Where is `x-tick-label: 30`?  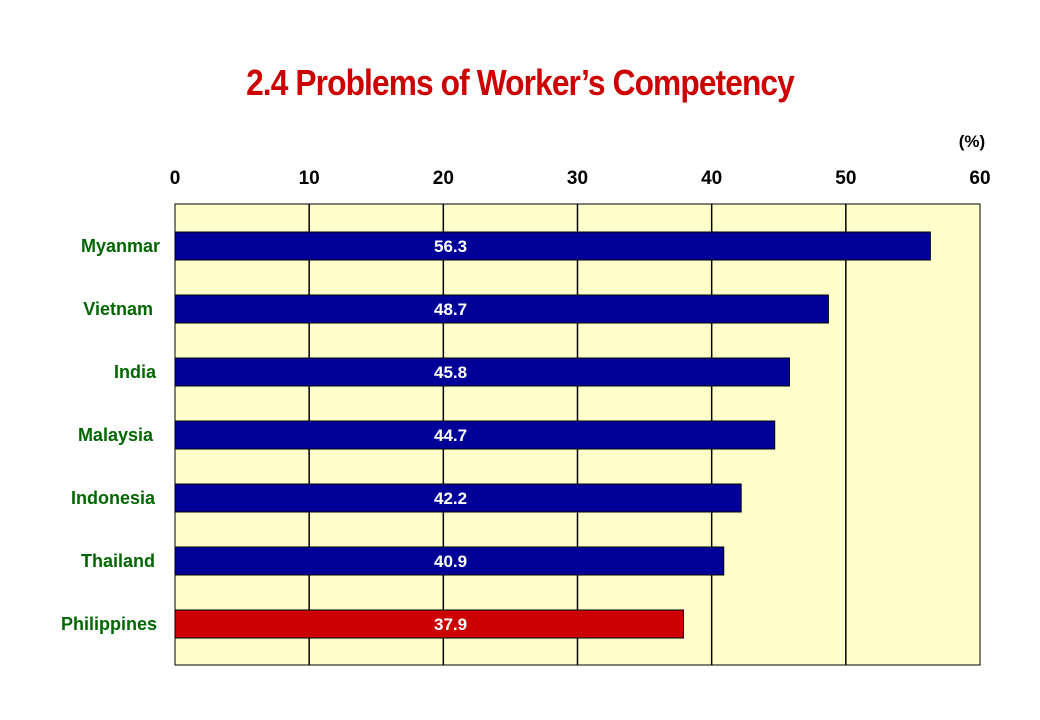 x-tick-label: 30 is located at coordinates (577, 178).